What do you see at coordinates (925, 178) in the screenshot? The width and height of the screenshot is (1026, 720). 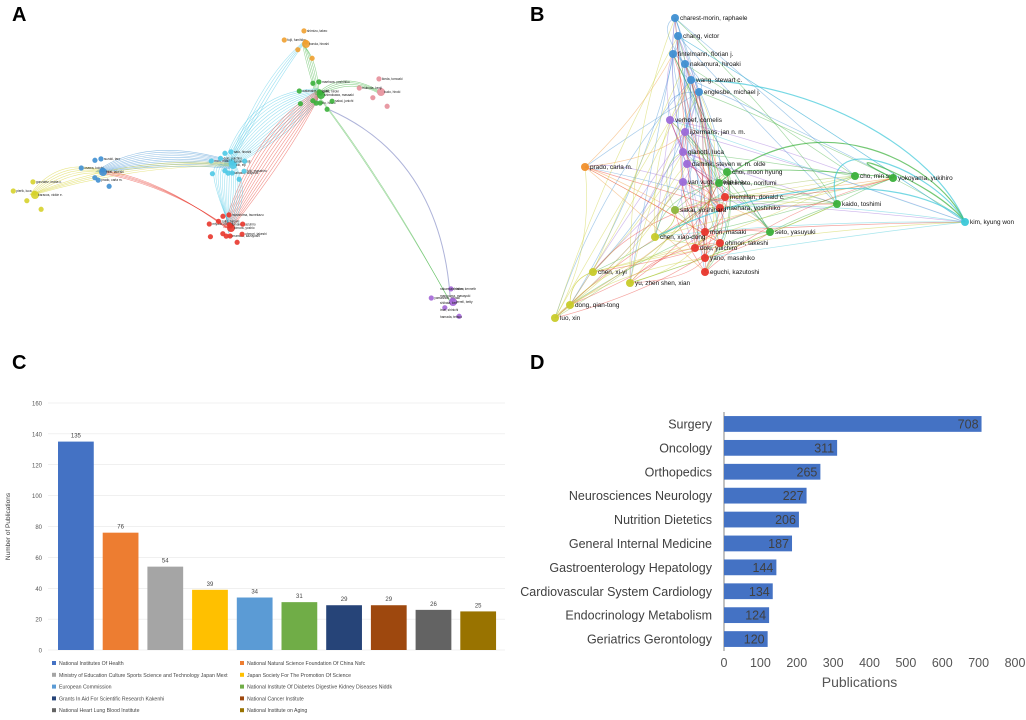 I see `network-b-node-label: yokoyama, yukihiro` at bounding box center [925, 178].